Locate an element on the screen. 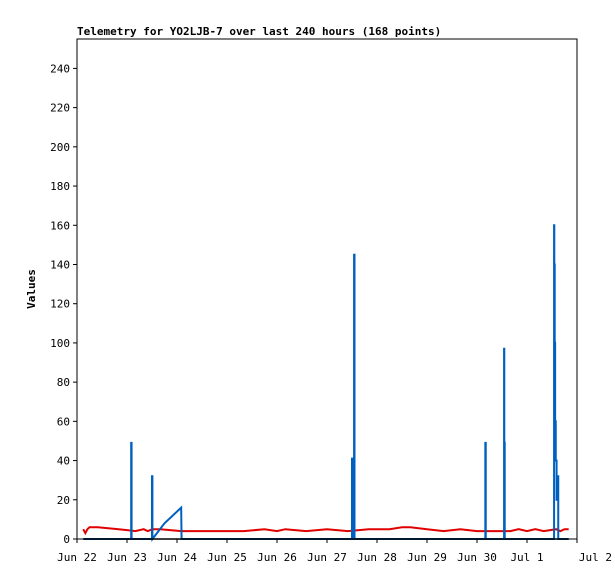 The width and height of the screenshot is (615, 579). x-tick-label: Jun 25 is located at coordinates (227, 557).